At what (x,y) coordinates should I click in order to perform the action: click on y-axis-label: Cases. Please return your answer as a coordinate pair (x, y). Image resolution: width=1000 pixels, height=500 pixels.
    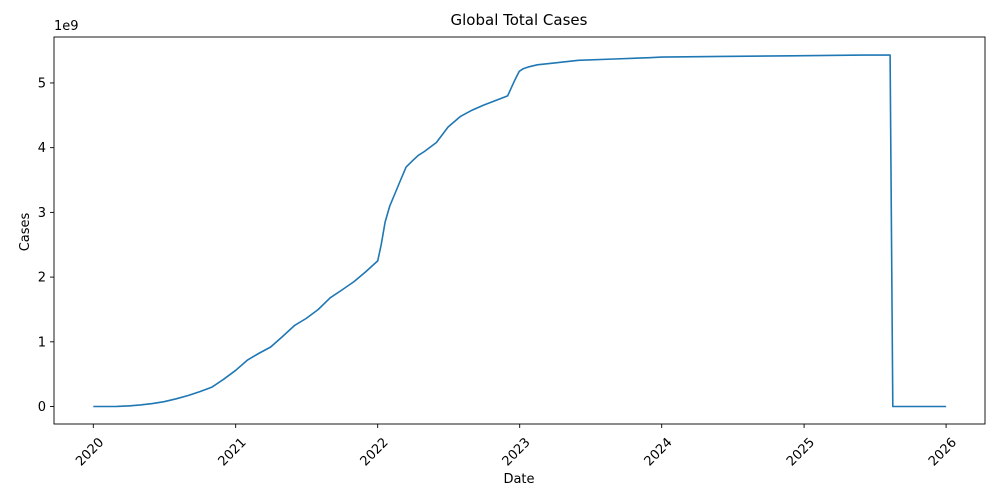
    Looking at the image, I should click on (25, 231).